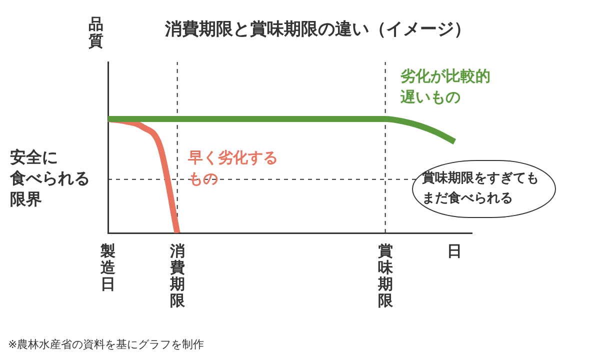  Describe the element at coordinates (317, 29) in the screenshot. I see `chart-title: 消費期限と賞味期限の違い（イメージ）` at that location.